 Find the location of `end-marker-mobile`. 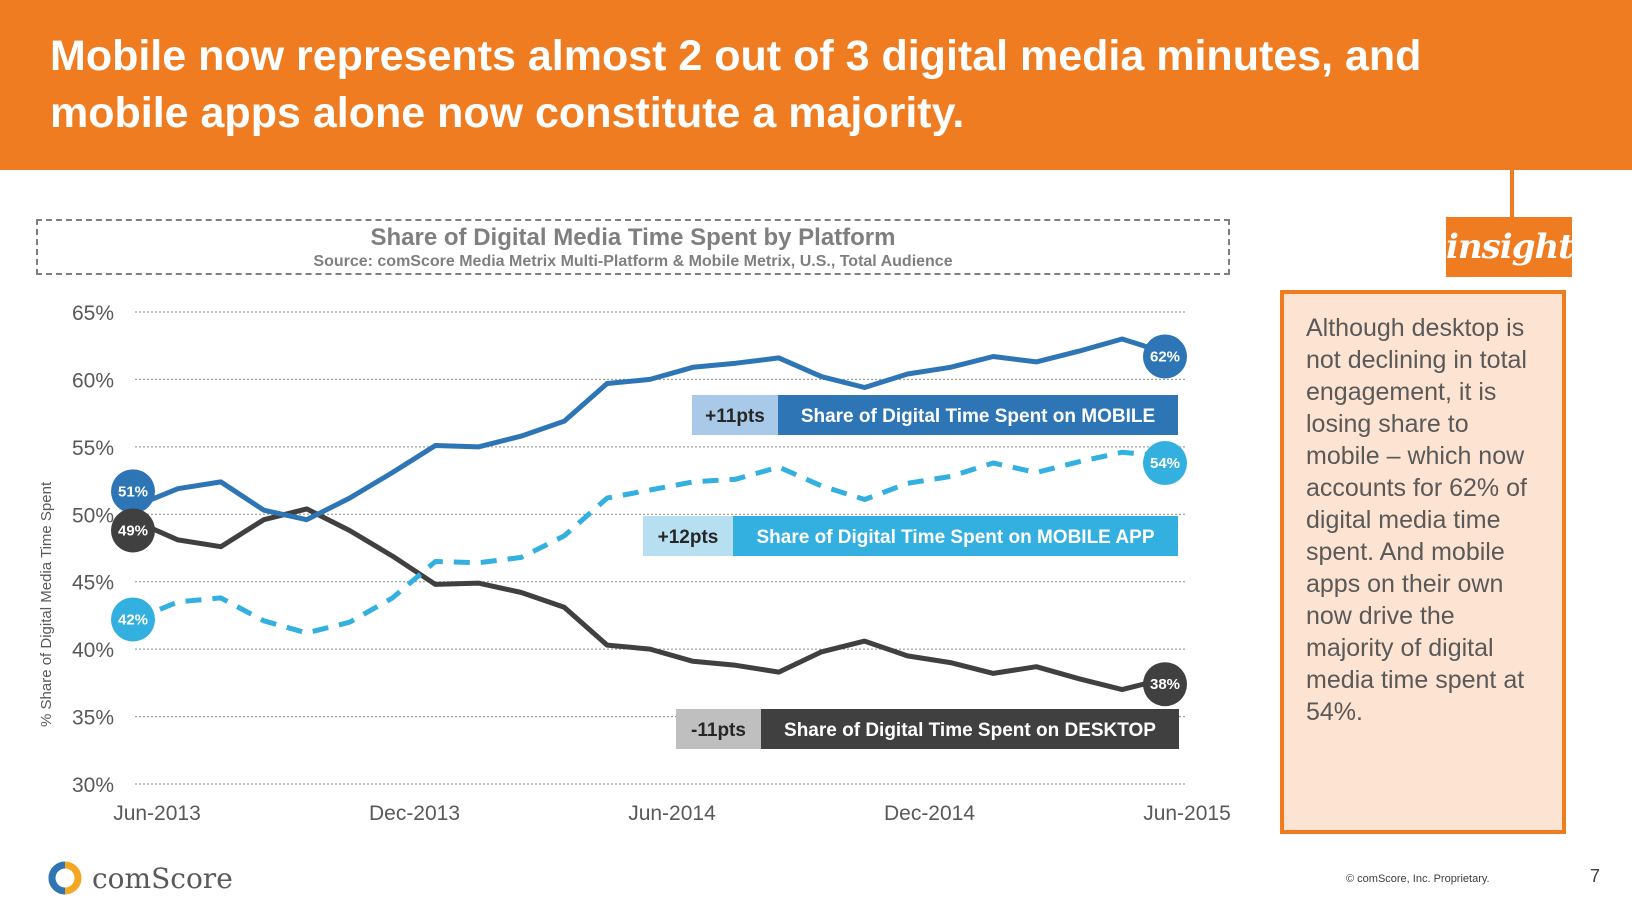

end-marker-mobile is located at coordinates (1165, 356).